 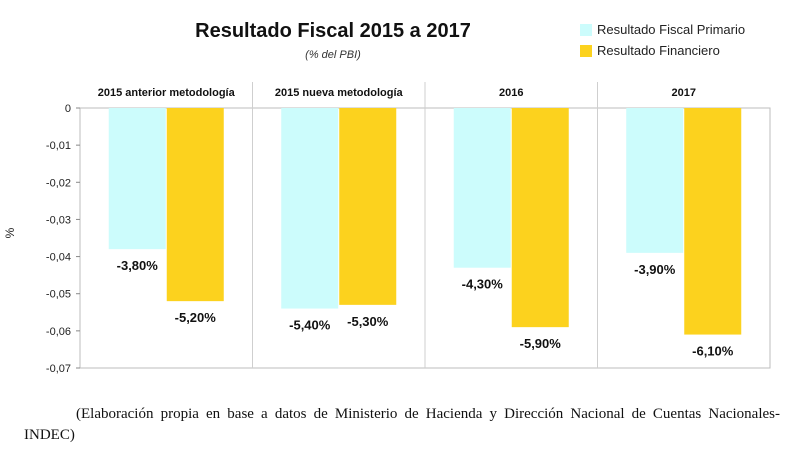 What do you see at coordinates (713, 351) in the screenshot?
I see `data-label: -6,10%` at bounding box center [713, 351].